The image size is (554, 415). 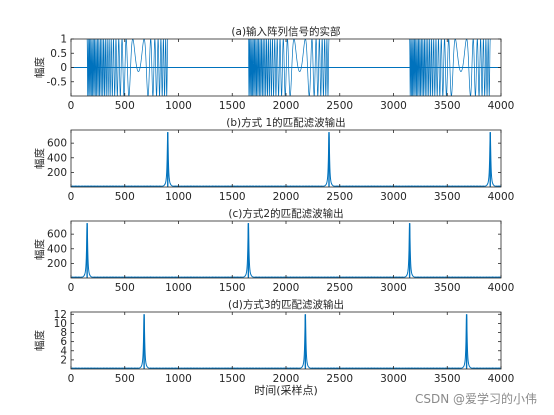 What do you see at coordinates (63, 360) in the screenshot?
I see `y-tick-label: 2` at bounding box center [63, 360].